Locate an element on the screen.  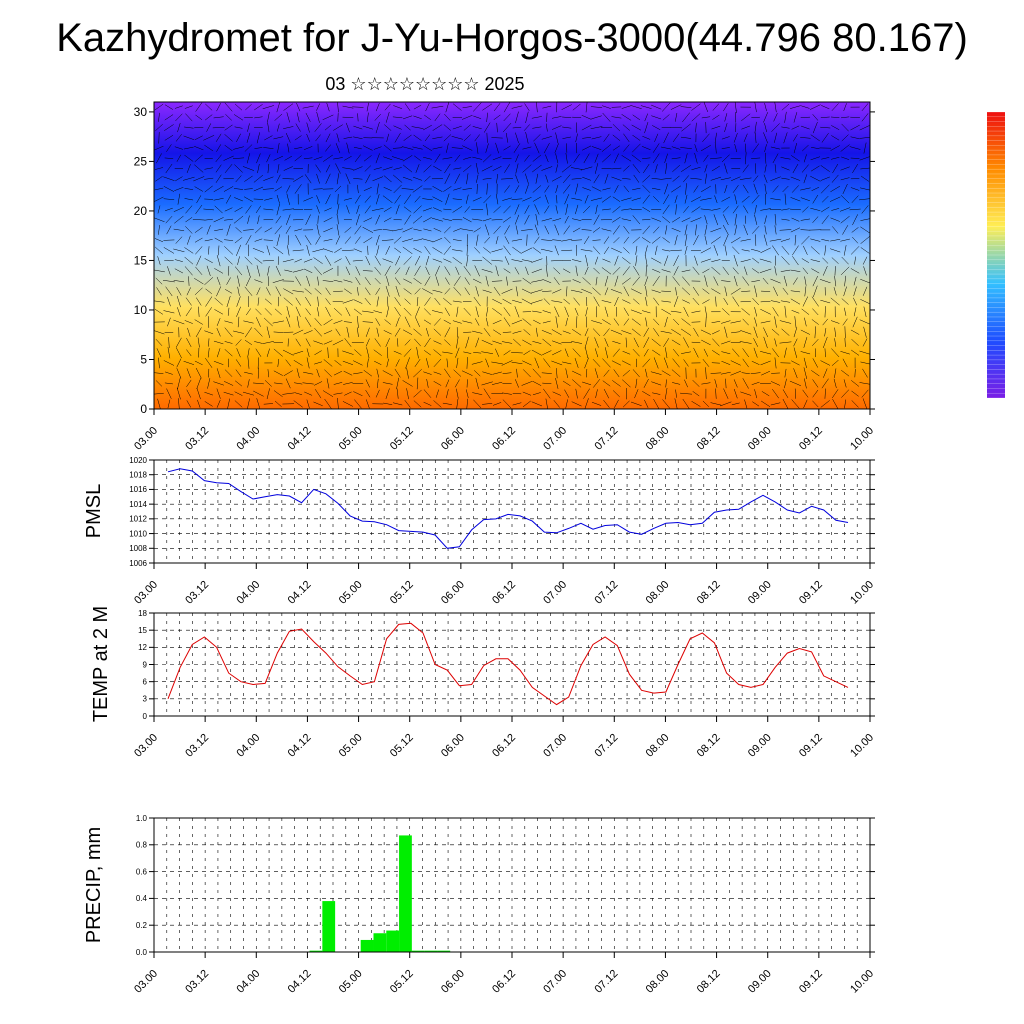
pmsl-x-tick-label: 03.12 is located at coordinates (197, 593).